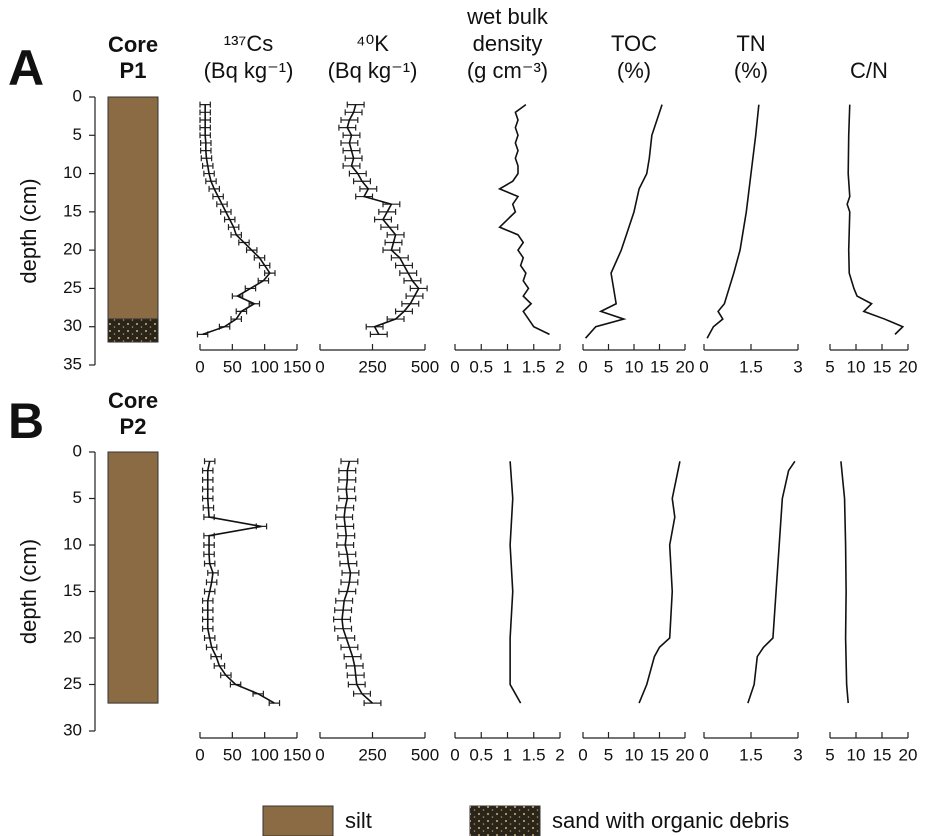 Image resolution: width=949 pixels, height=836 pixels. I want to click on column-title: density, so click(508, 43).